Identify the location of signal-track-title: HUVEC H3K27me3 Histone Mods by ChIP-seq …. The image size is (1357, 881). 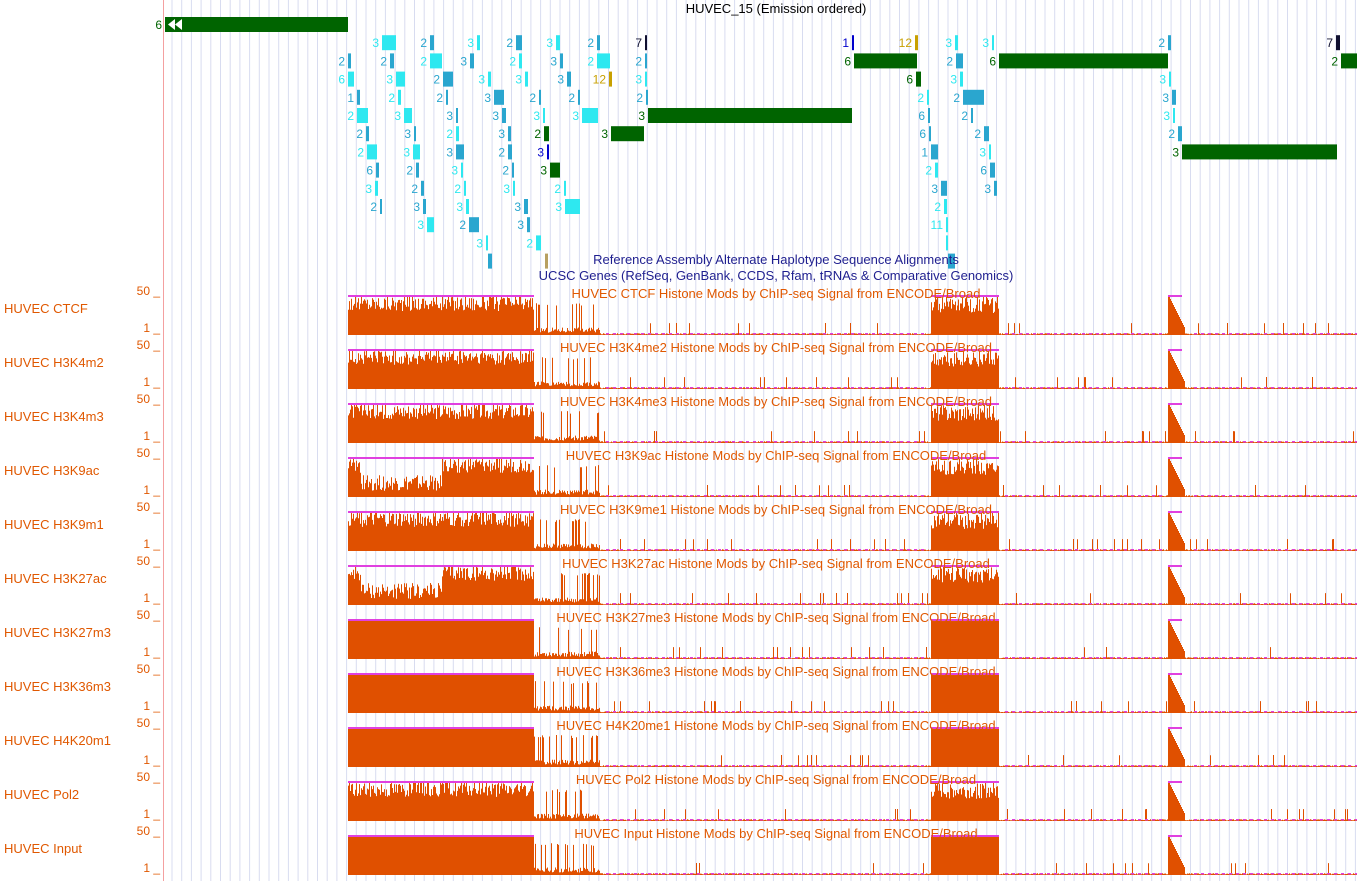
(776, 617).